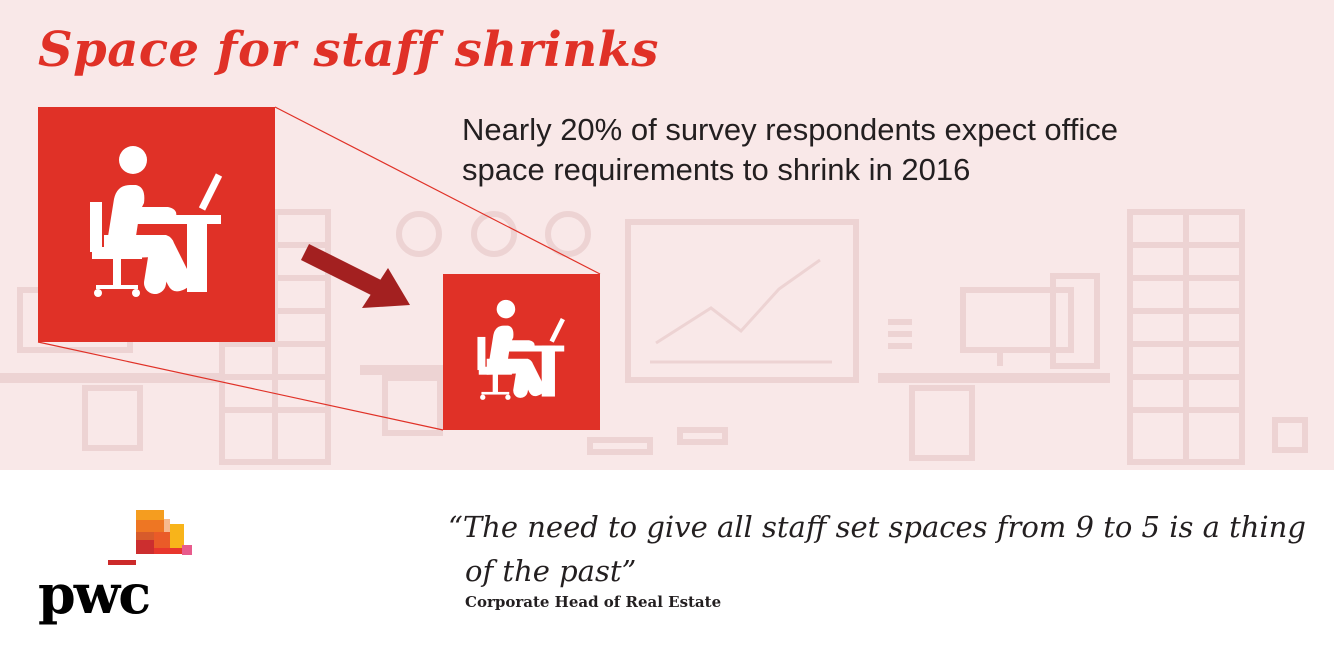 The height and width of the screenshot is (667, 1334). What do you see at coordinates (593, 602) in the screenshot?
I see `quote-attribution: Corporate Head of Real Estate` at bounding box center [593, 602].